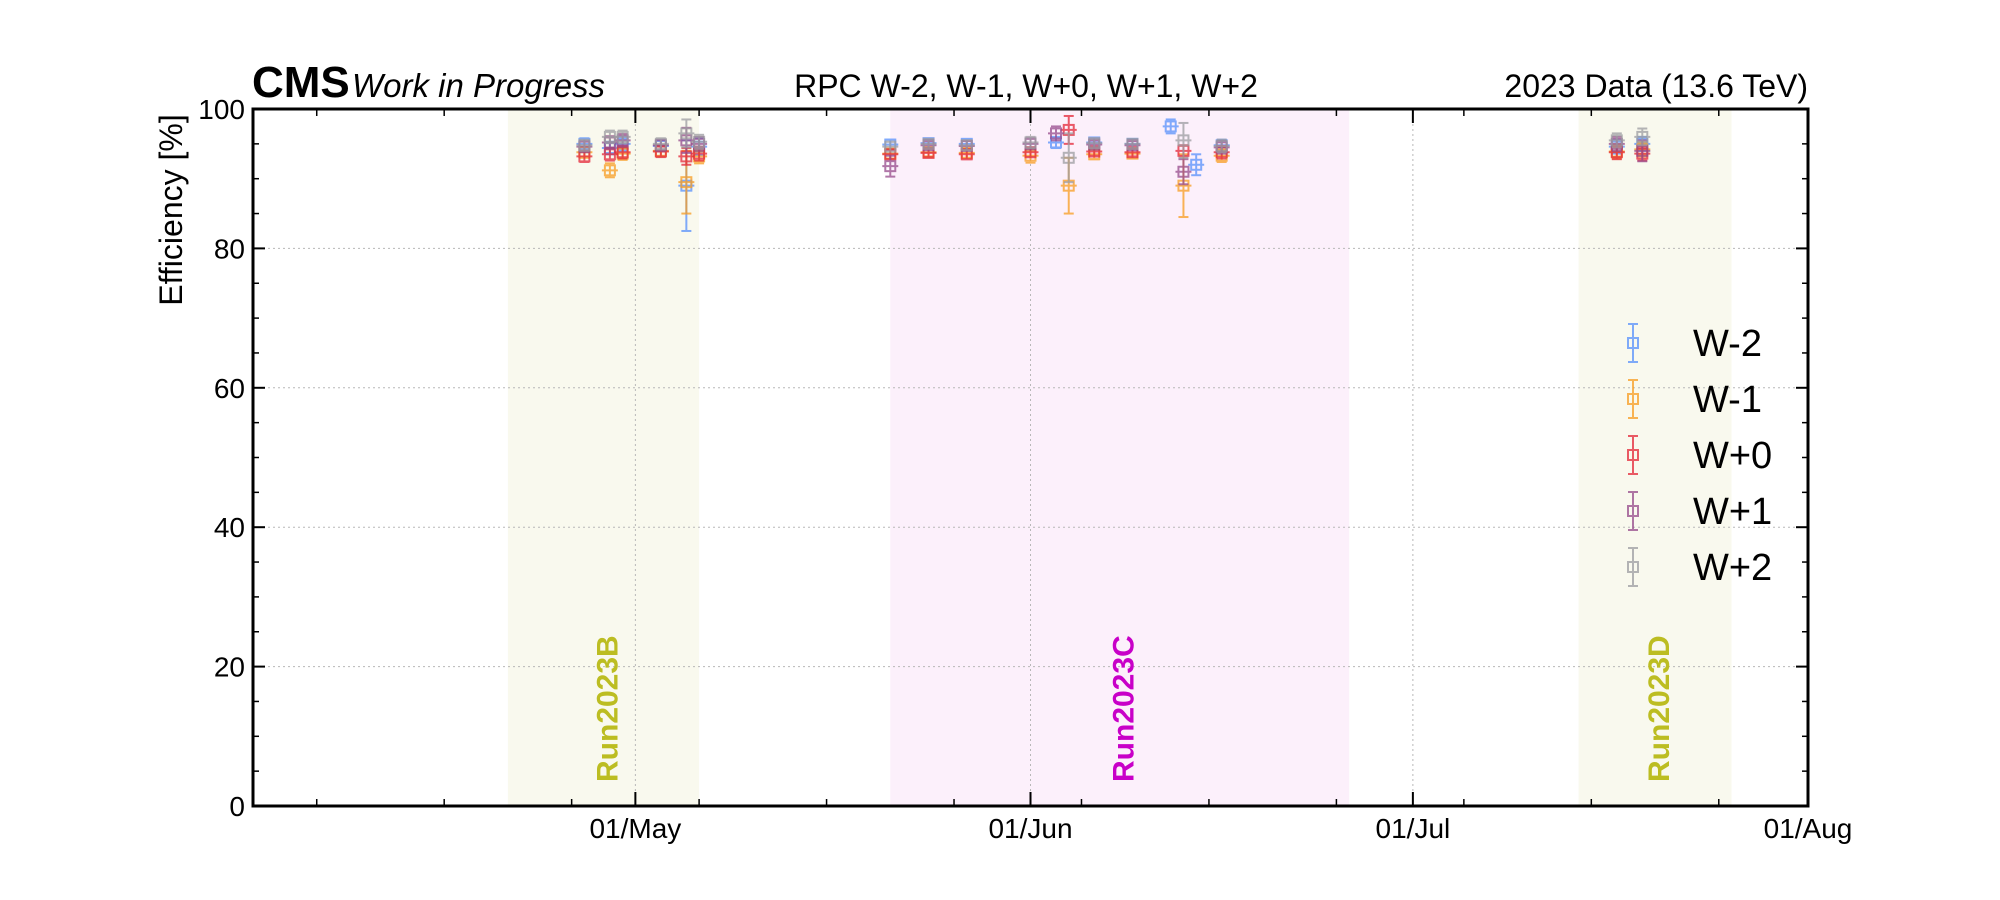 This screenshot has height=900, width=2000. I want to click on y-tick-label-60: 60, so click(229, 388).